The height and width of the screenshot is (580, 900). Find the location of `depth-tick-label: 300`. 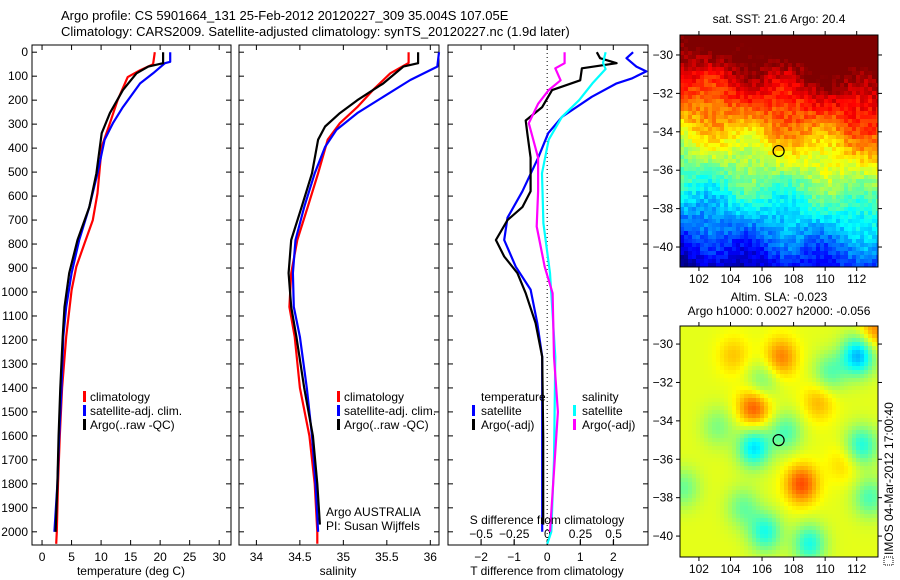

depth-tick-label: 300 is located at coordinates (18, 124).